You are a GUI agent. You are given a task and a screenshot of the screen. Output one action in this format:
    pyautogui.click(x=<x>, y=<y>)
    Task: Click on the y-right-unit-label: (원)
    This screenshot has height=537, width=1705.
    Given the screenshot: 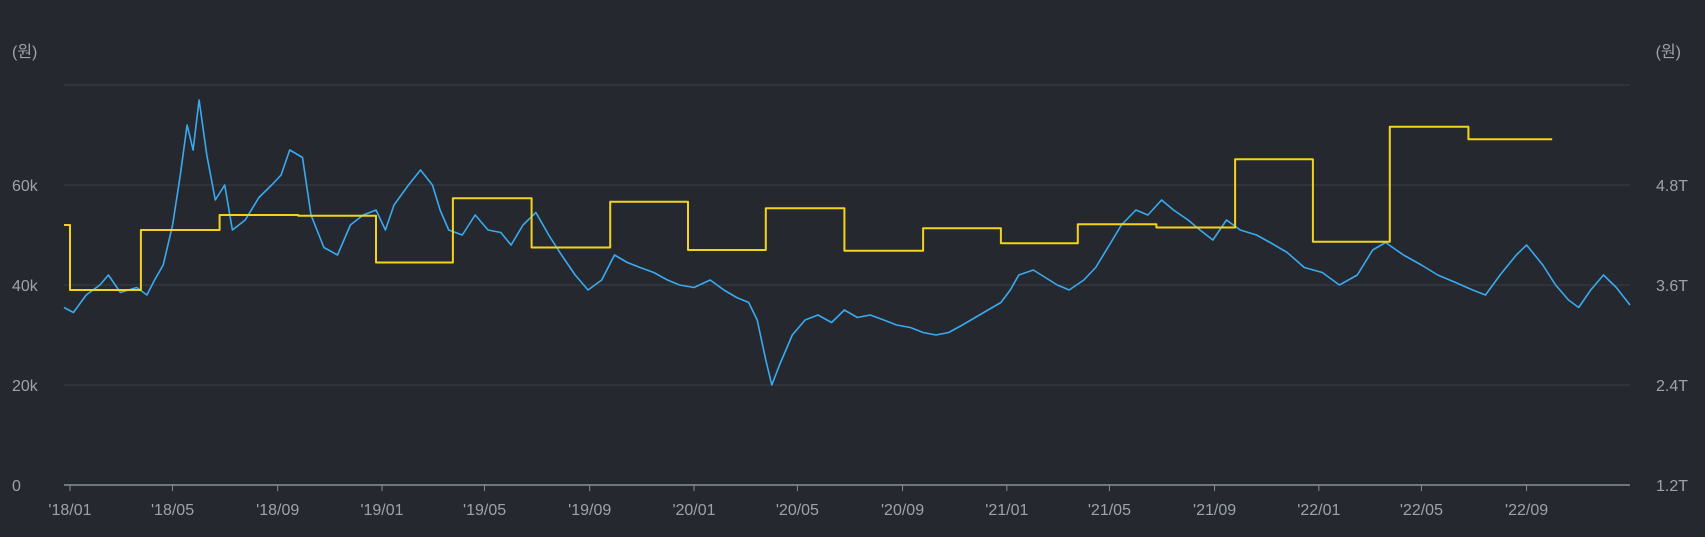 What is the action you would take?
    pyautogui.click(x=1668, y=52)
    